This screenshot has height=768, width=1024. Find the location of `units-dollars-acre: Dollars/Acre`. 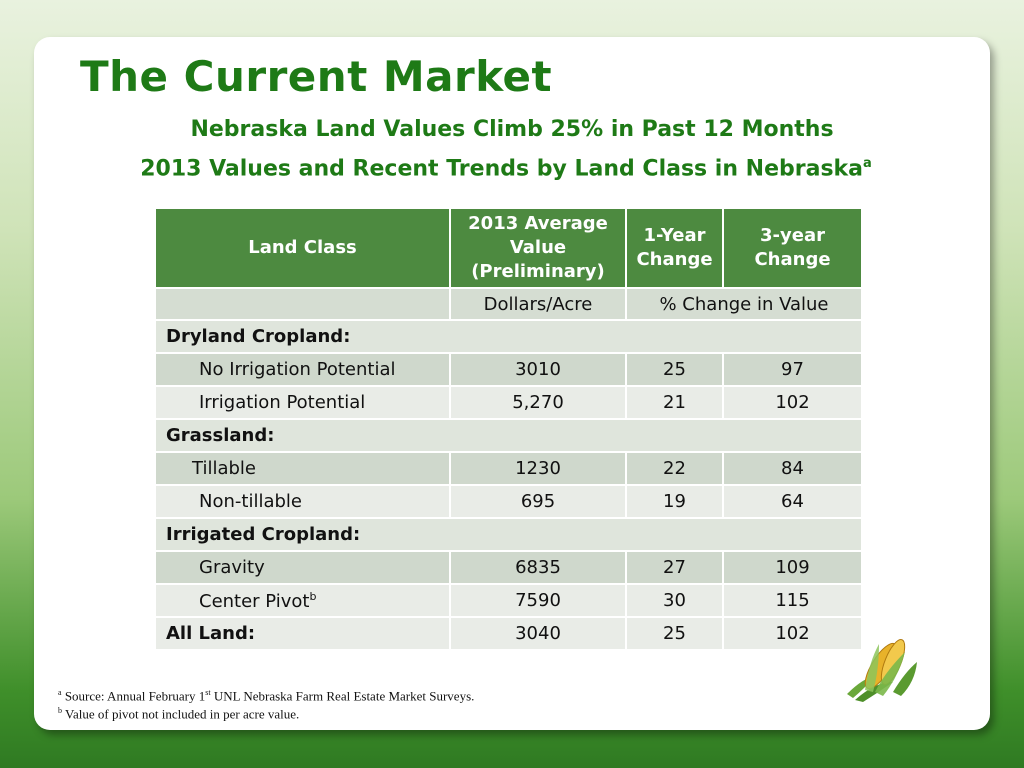

units-dollars-acre: Dollars/Acre is located at coordinates (538, 304).